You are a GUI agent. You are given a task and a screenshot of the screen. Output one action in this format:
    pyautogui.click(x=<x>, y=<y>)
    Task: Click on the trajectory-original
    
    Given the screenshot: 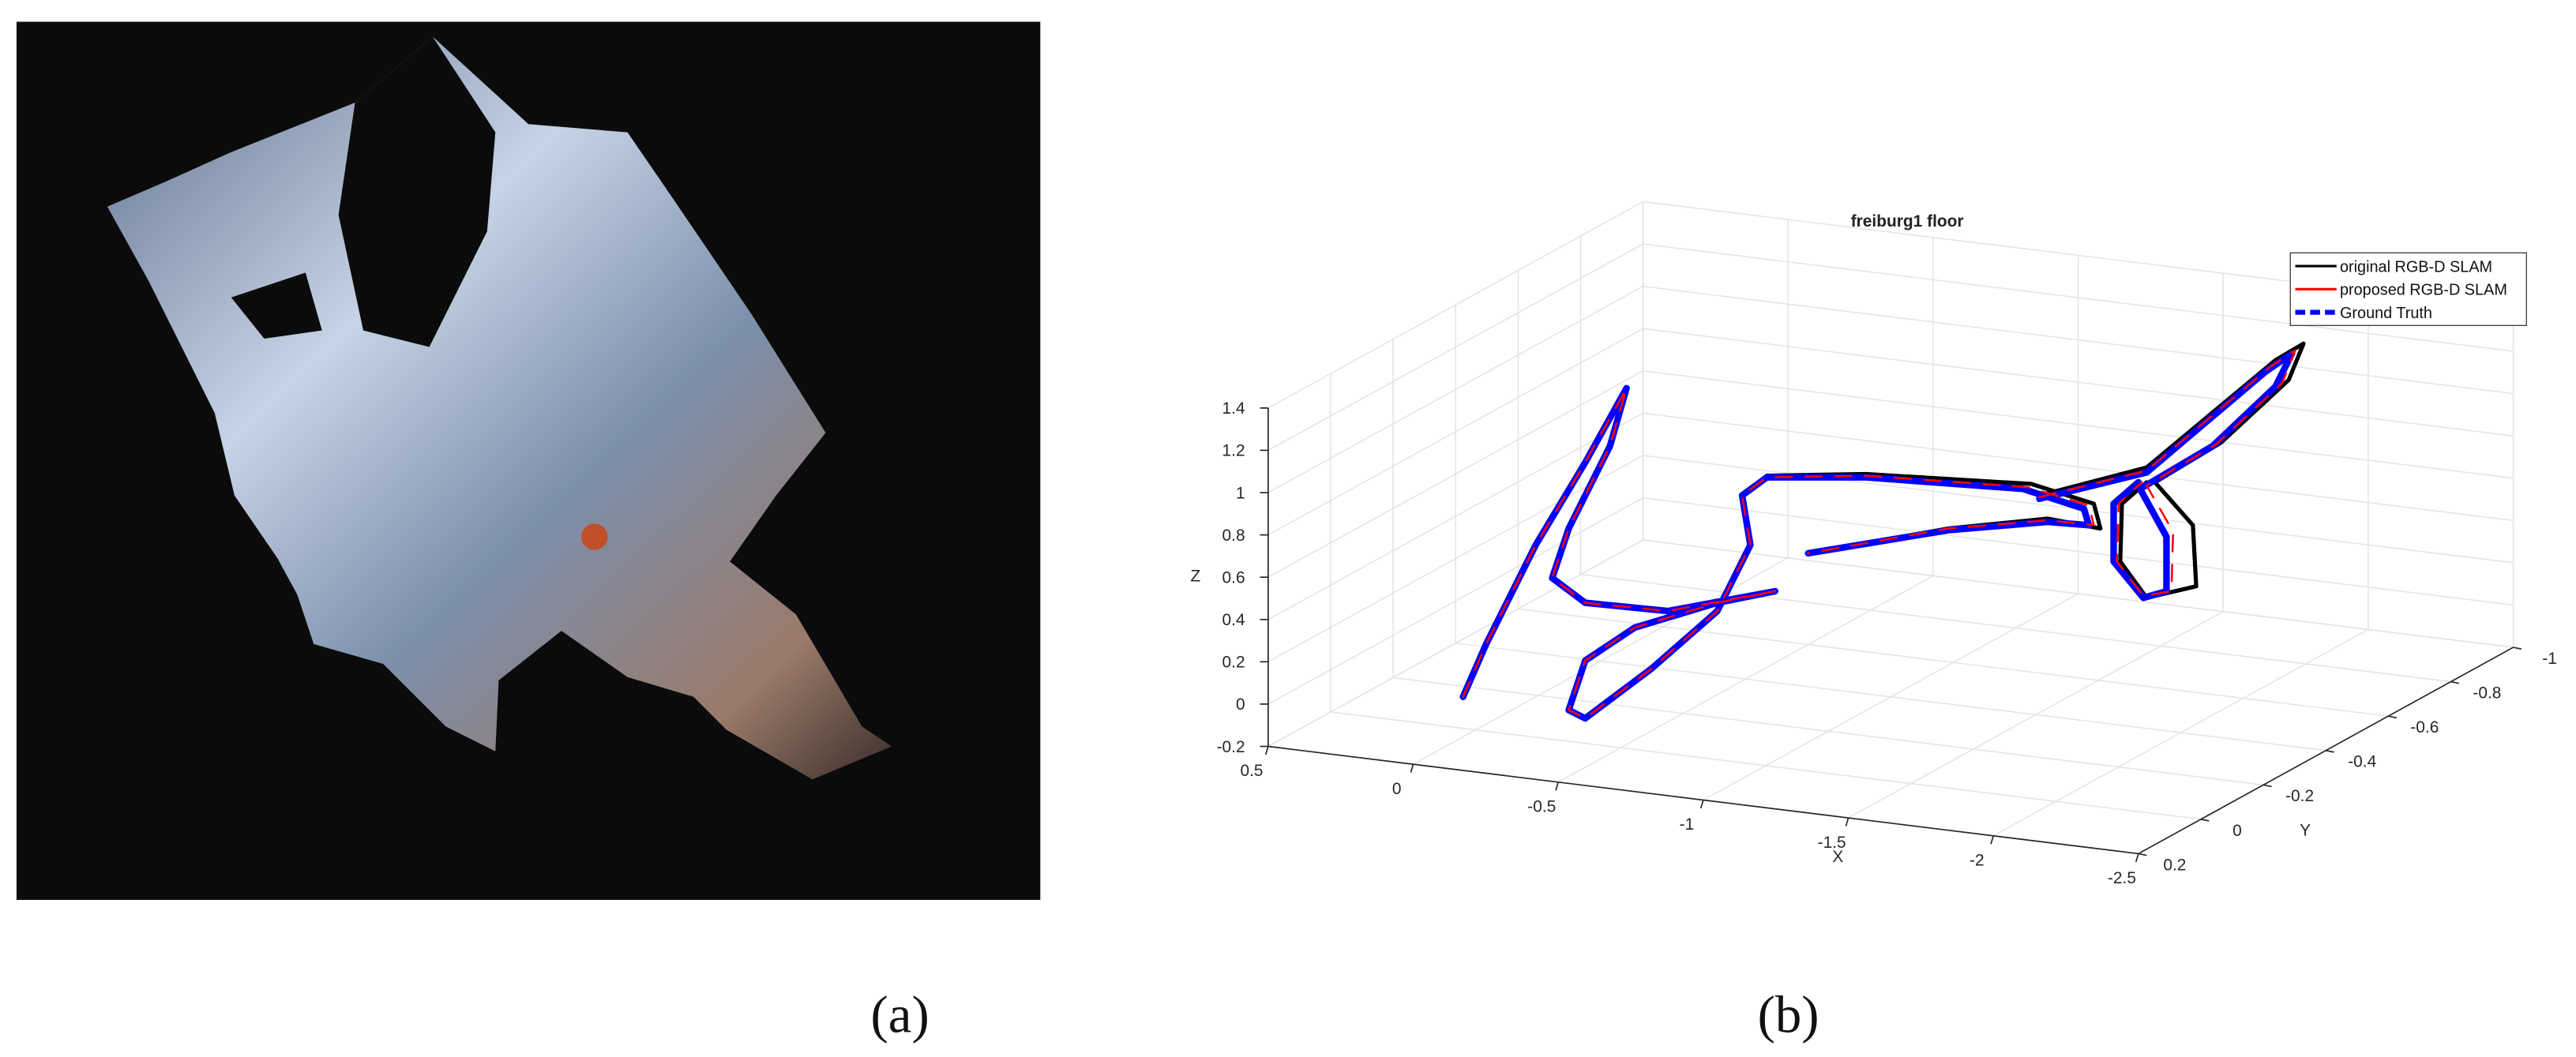 What is the action you would take?
    pyautogui.click(x=1883, y=531)
    